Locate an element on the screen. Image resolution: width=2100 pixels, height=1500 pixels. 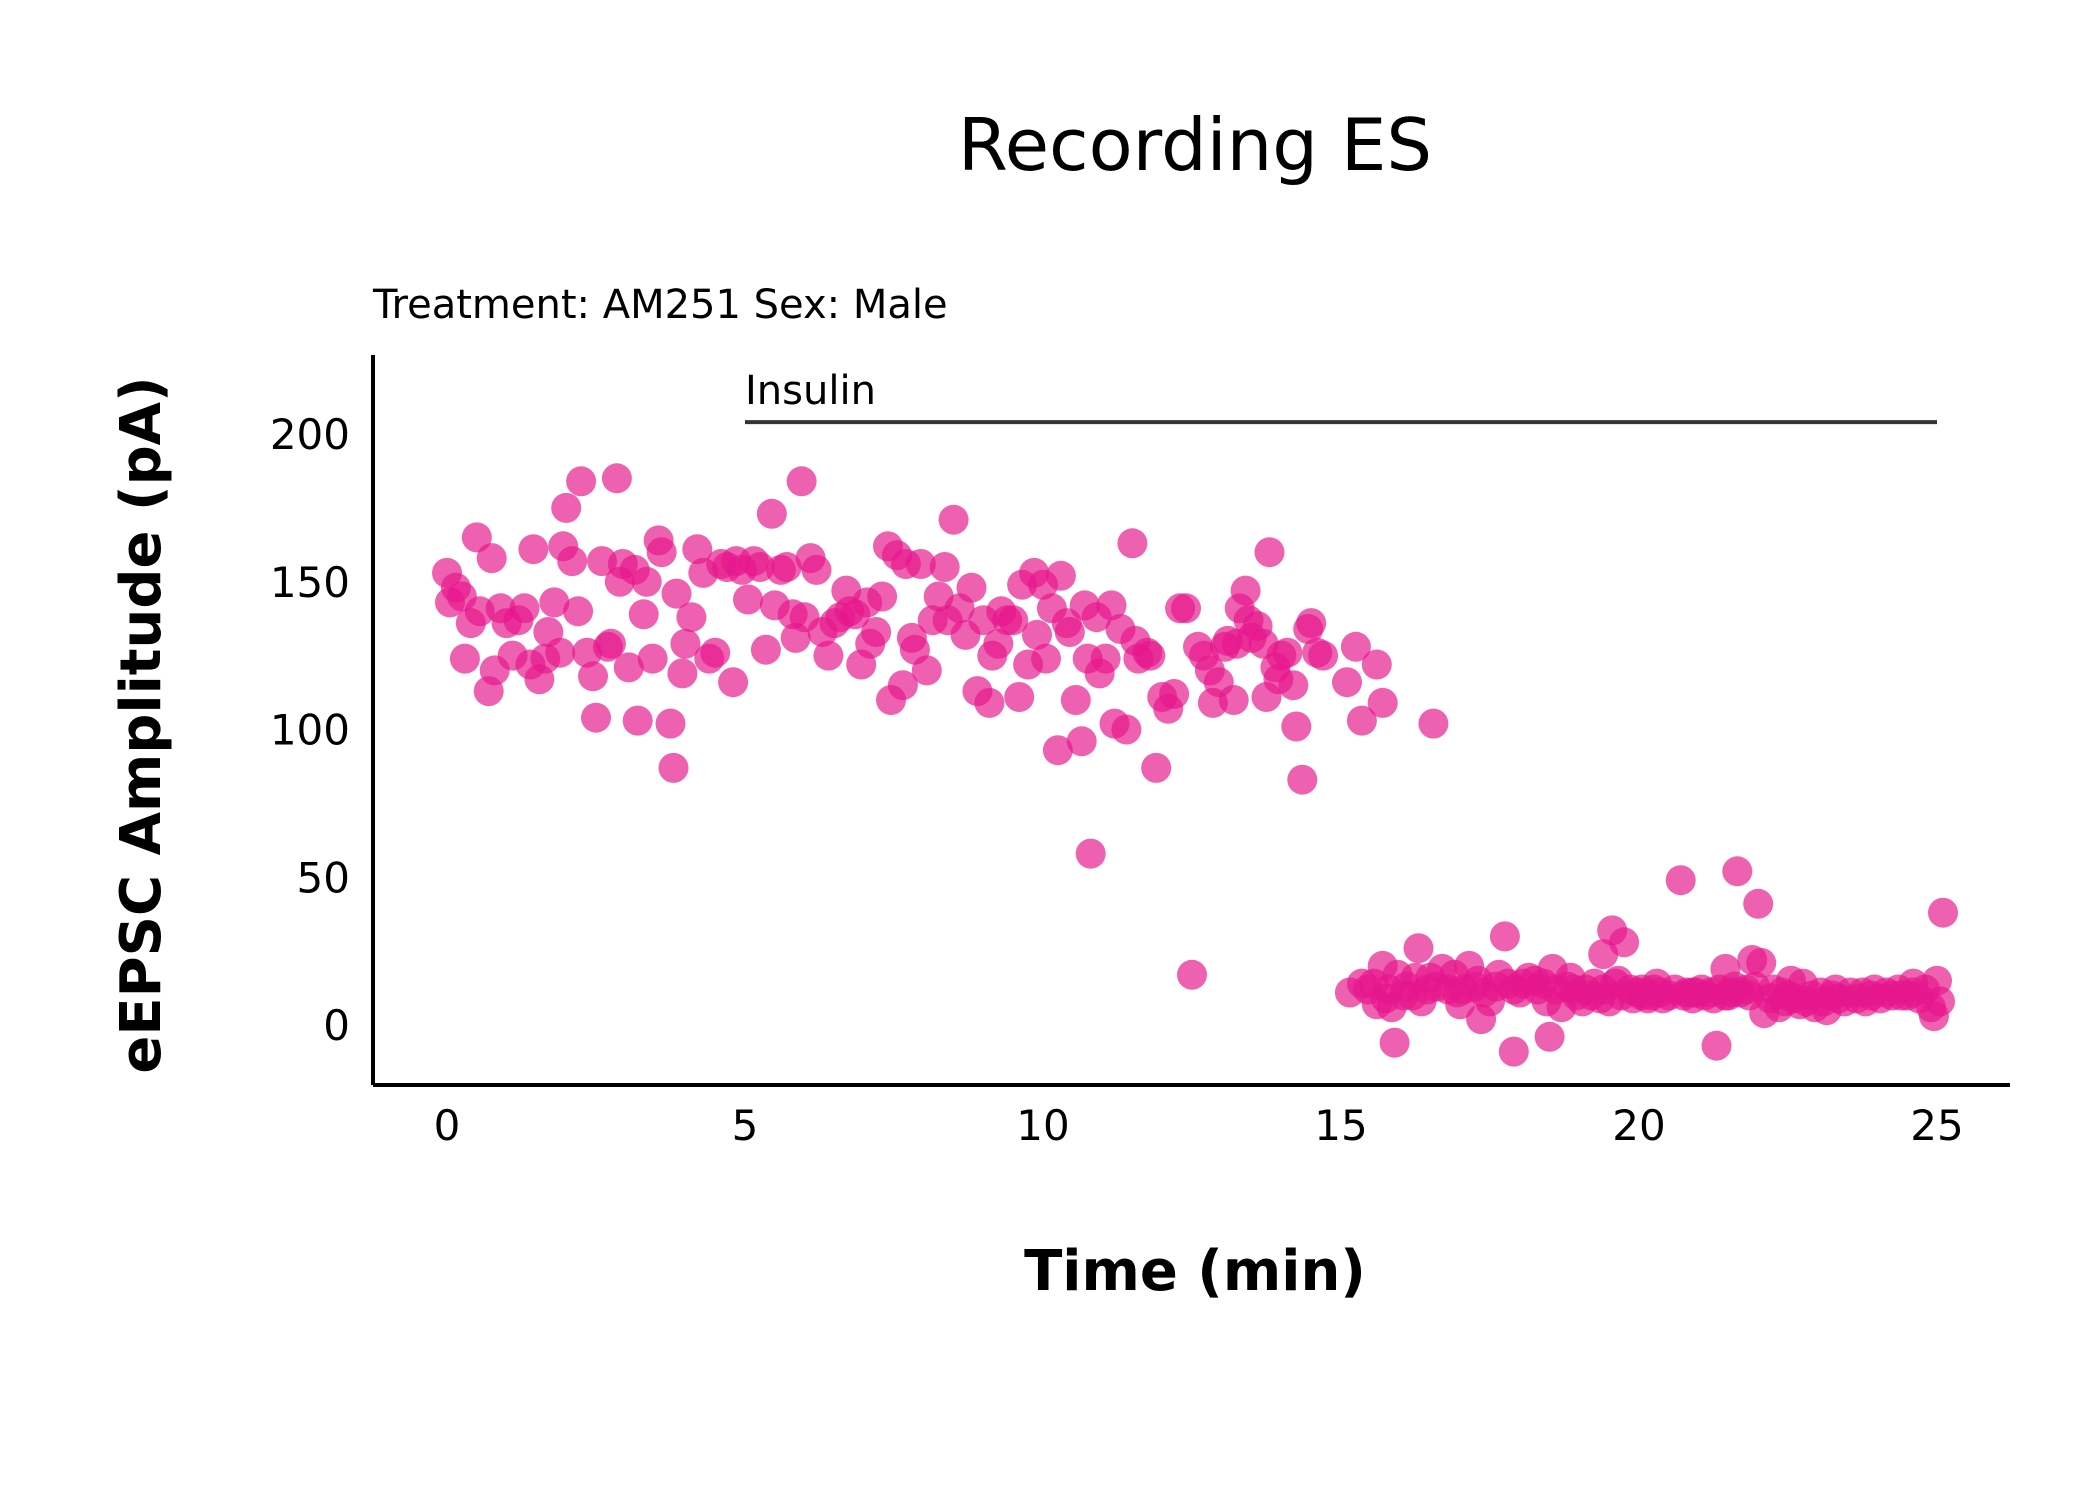
chart-subtitle: Treatment: AM251 Sex: Male is located at coordinates (660, 305).